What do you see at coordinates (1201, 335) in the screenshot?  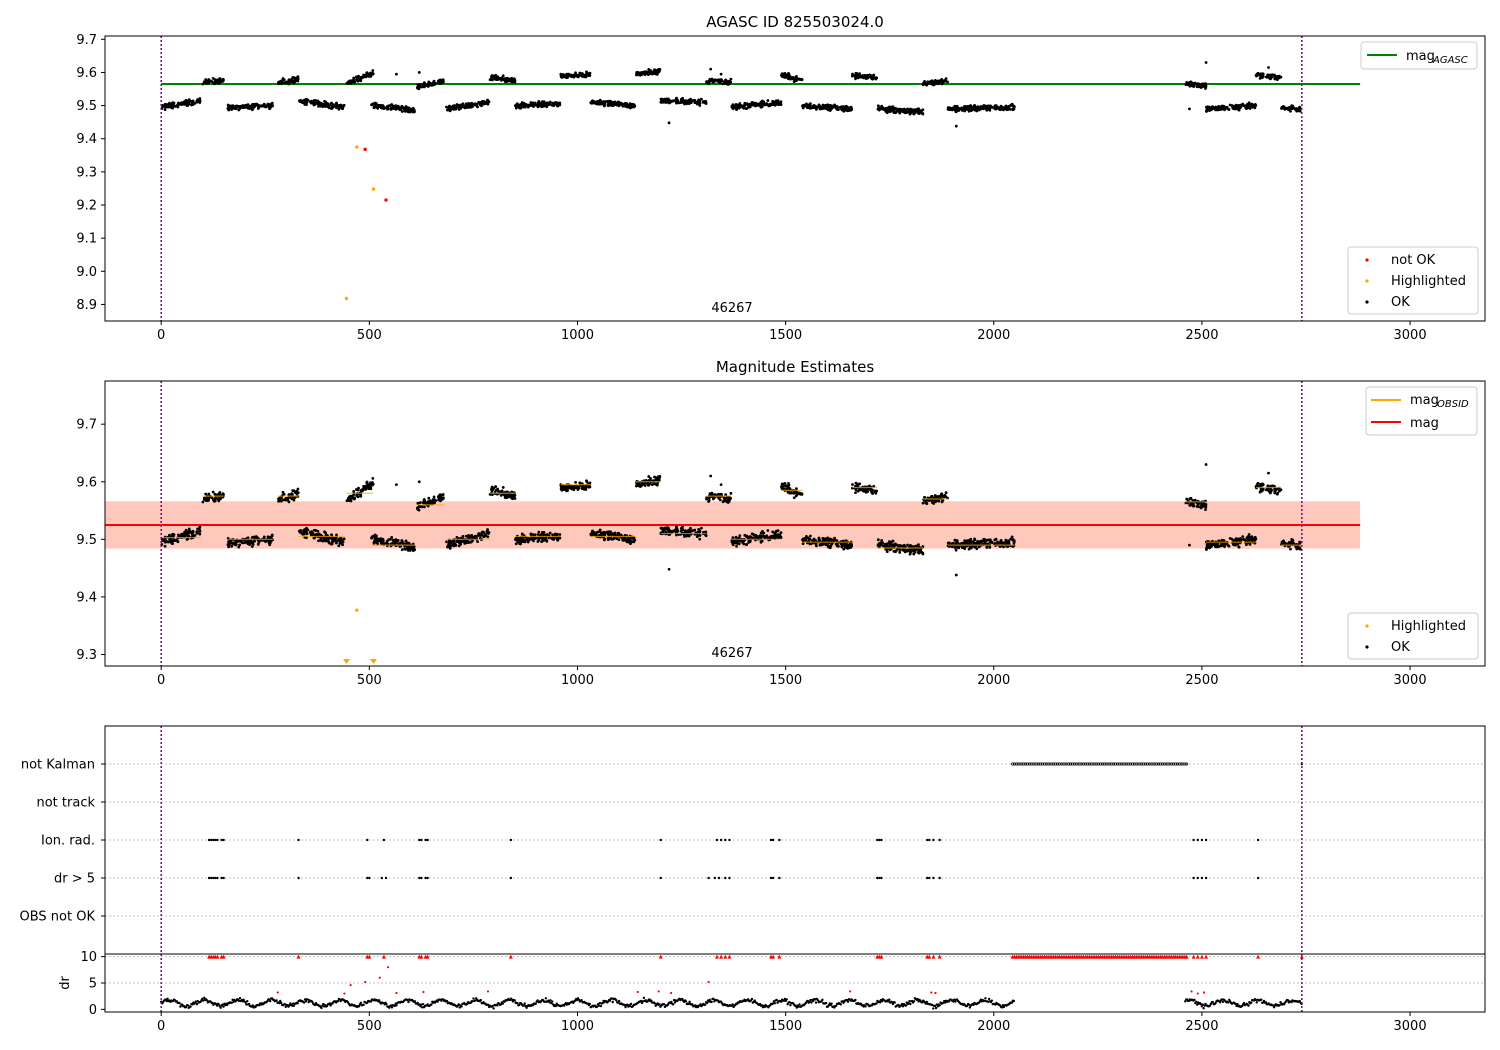 I see `p1-xtick-label: 2500` at bounding box center [1201, 335].